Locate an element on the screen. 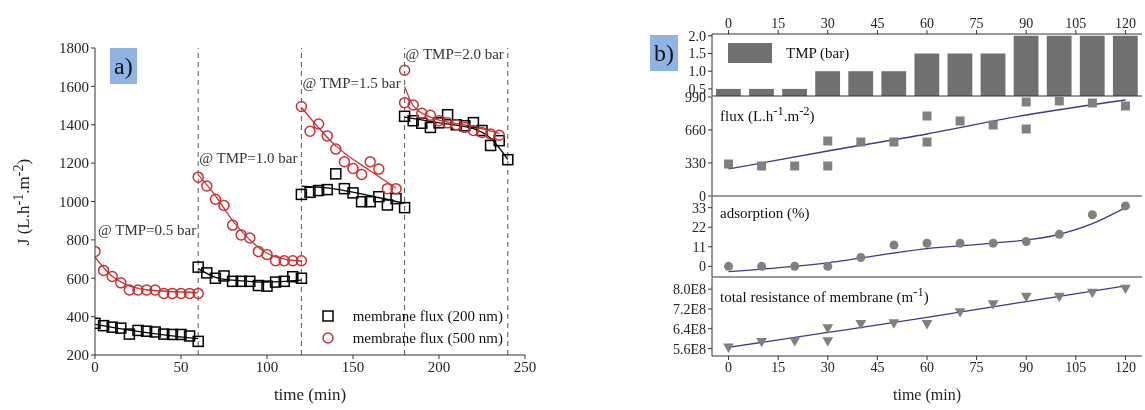 The image size is (1145, 410). annotation: @ TMP=1.5 bar is located at coordinates (351, 83).